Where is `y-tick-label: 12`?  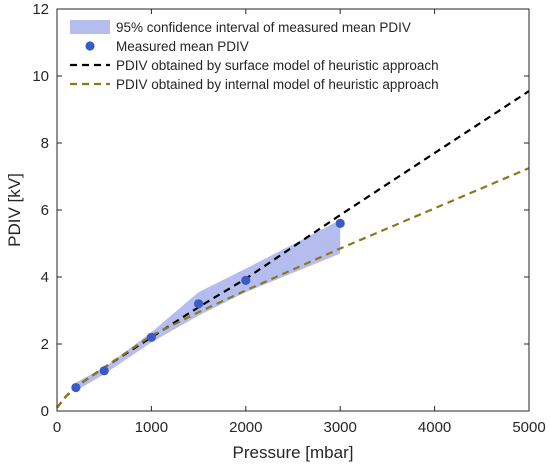 y-tick-label: 12 is located at coordinates (40, 9).